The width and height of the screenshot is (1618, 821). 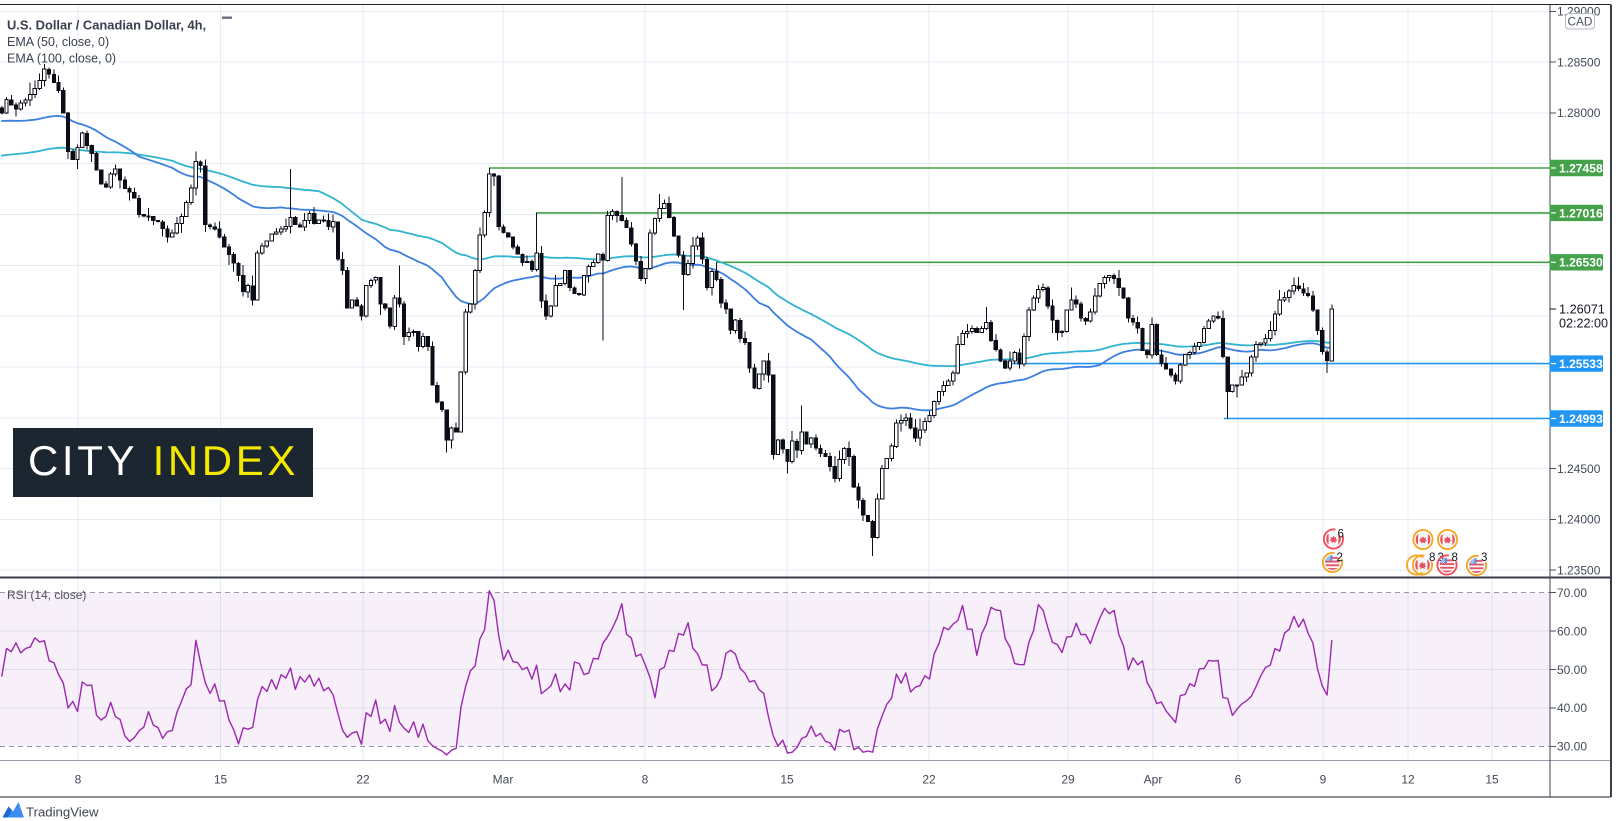 What do you see at coordinates (1572, 631) in the screenshot?
I see `svg-text: 60.00` at bounding box center [1572, 631].